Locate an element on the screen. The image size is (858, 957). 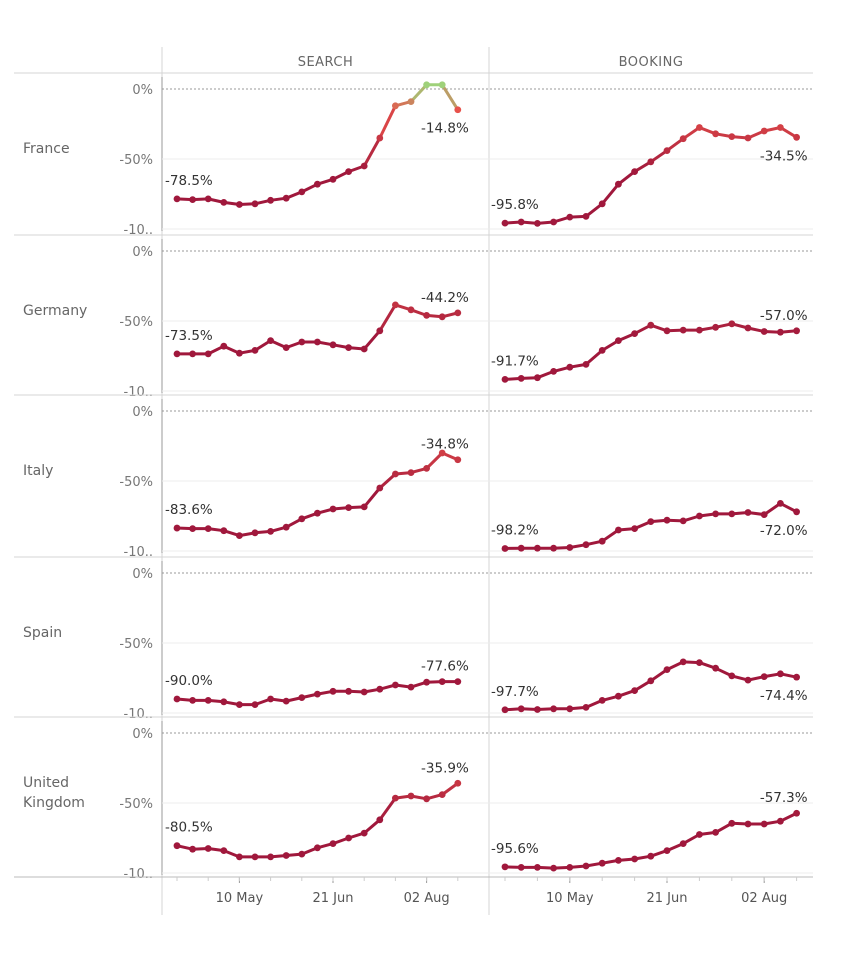
series-italy-booking: -98.2%-72.0% is located at coordinates (649, 526).